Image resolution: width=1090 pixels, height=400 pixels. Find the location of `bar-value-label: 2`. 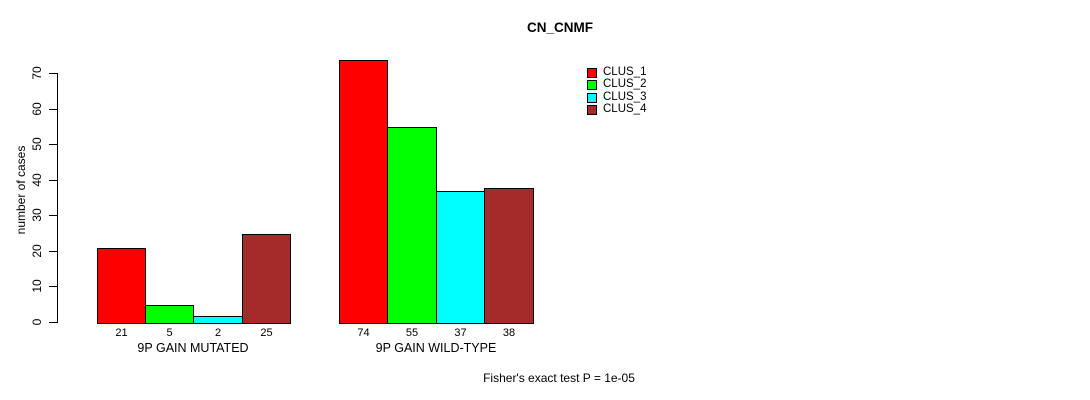

bar-value-label: 2 is located at coordinates (218, 333).